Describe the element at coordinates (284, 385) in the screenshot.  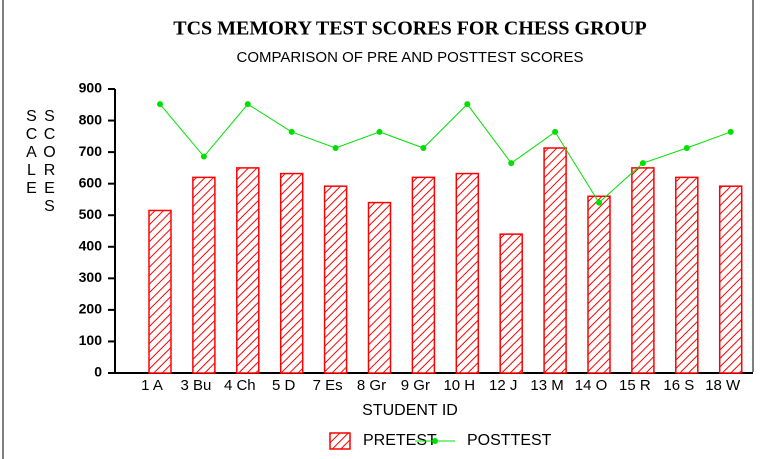
I see `x-tick-label: 5 D` at that location.